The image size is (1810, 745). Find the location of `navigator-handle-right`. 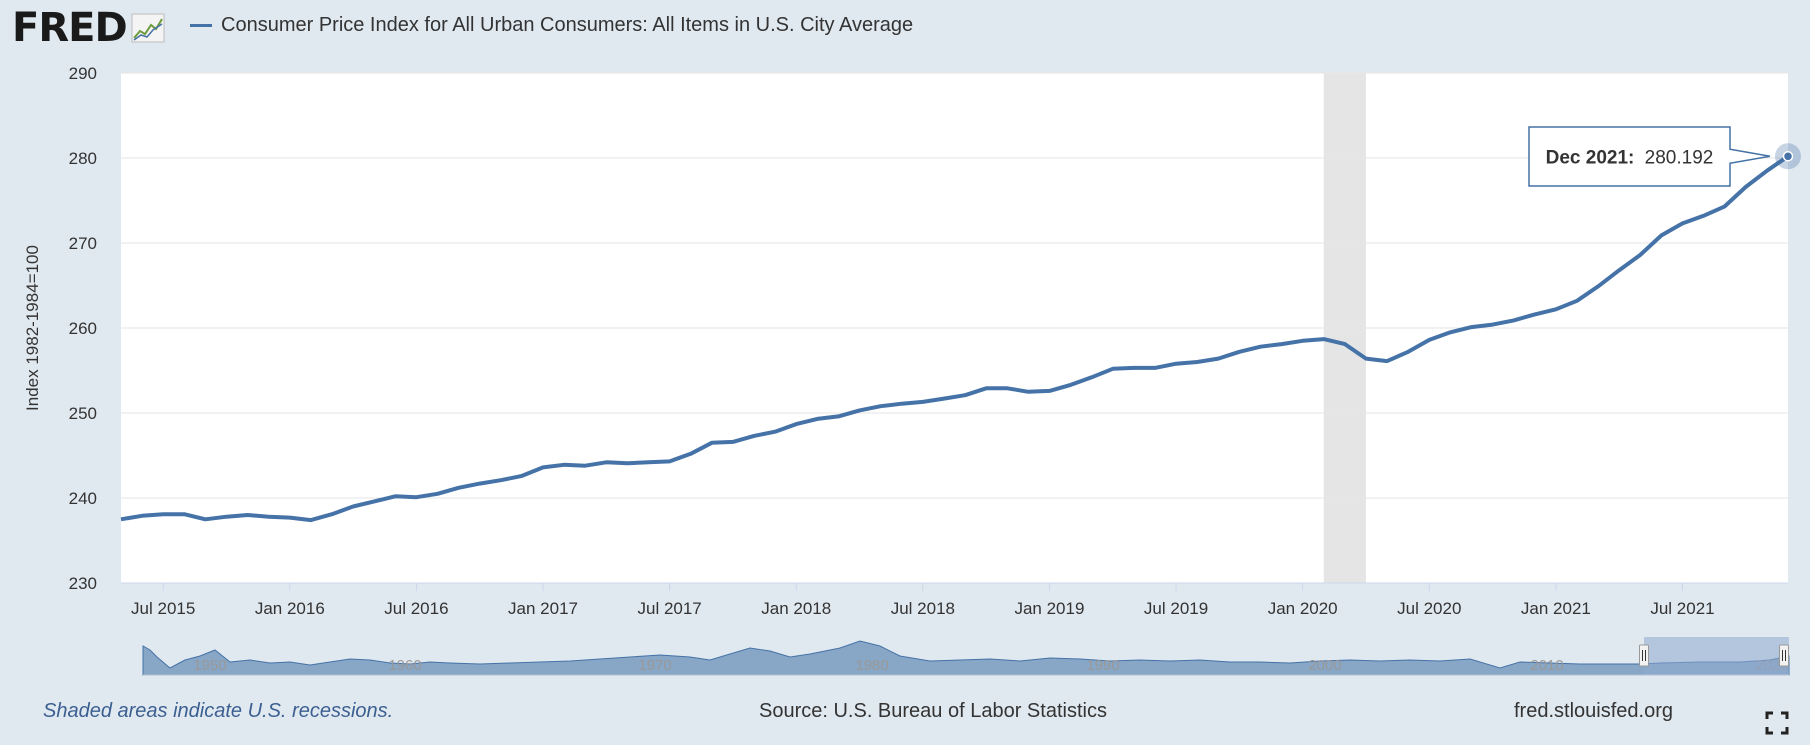

navigator-handle-right is located at coordinates (1784, 655).